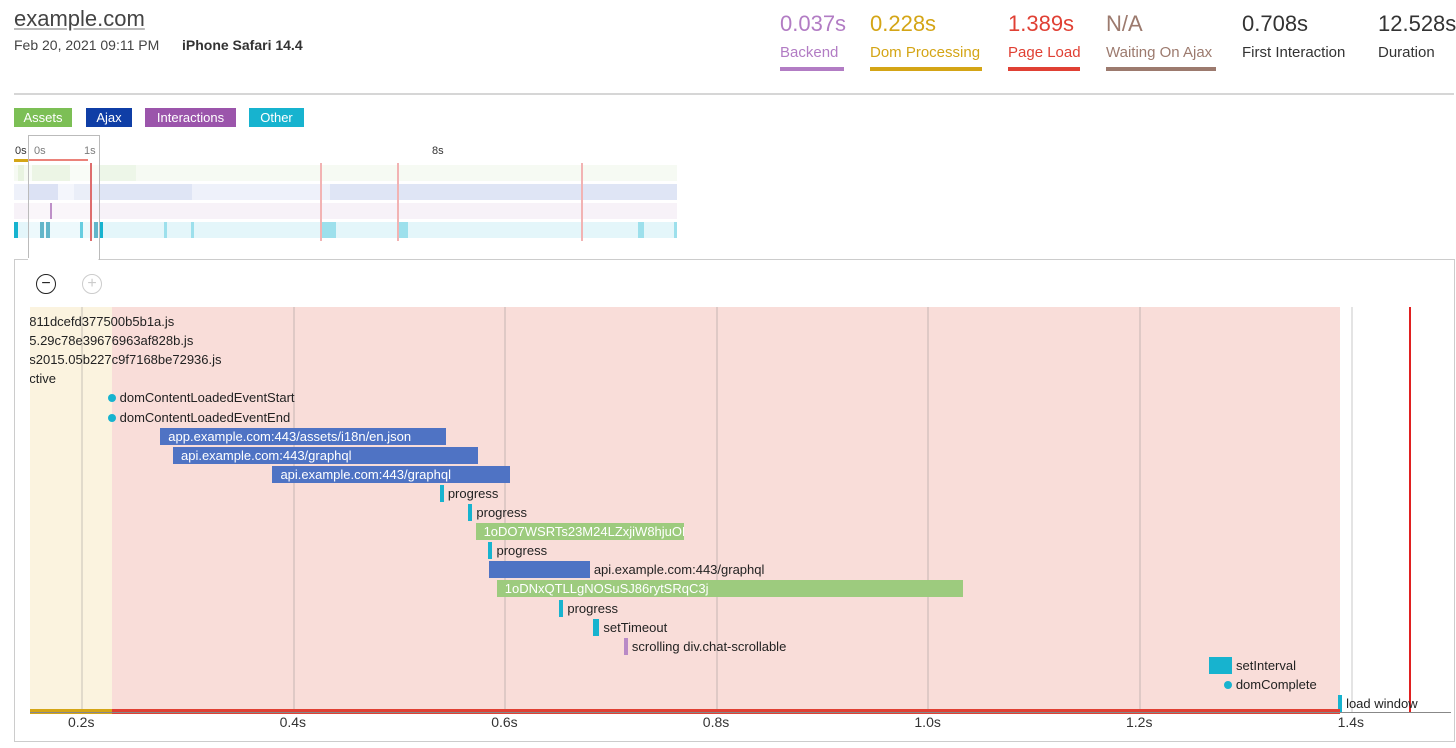 The image size is (1456, 748). What do you see at coordinates (63, 259) in the screenshot?
I see `selection-window-join` at bounding box center [63, 259].